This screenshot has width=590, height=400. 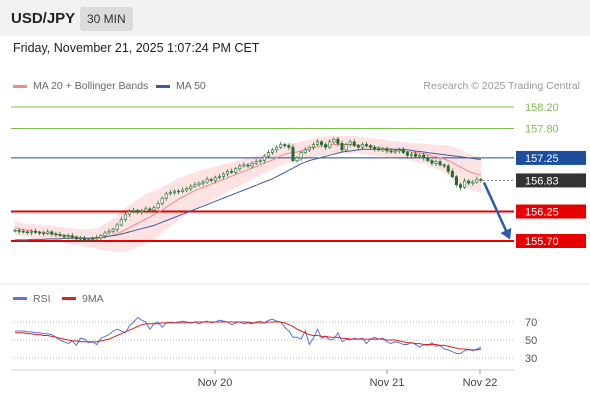 I want to click on timeframe-button: 30 MIN, so click(x=106, y=19).